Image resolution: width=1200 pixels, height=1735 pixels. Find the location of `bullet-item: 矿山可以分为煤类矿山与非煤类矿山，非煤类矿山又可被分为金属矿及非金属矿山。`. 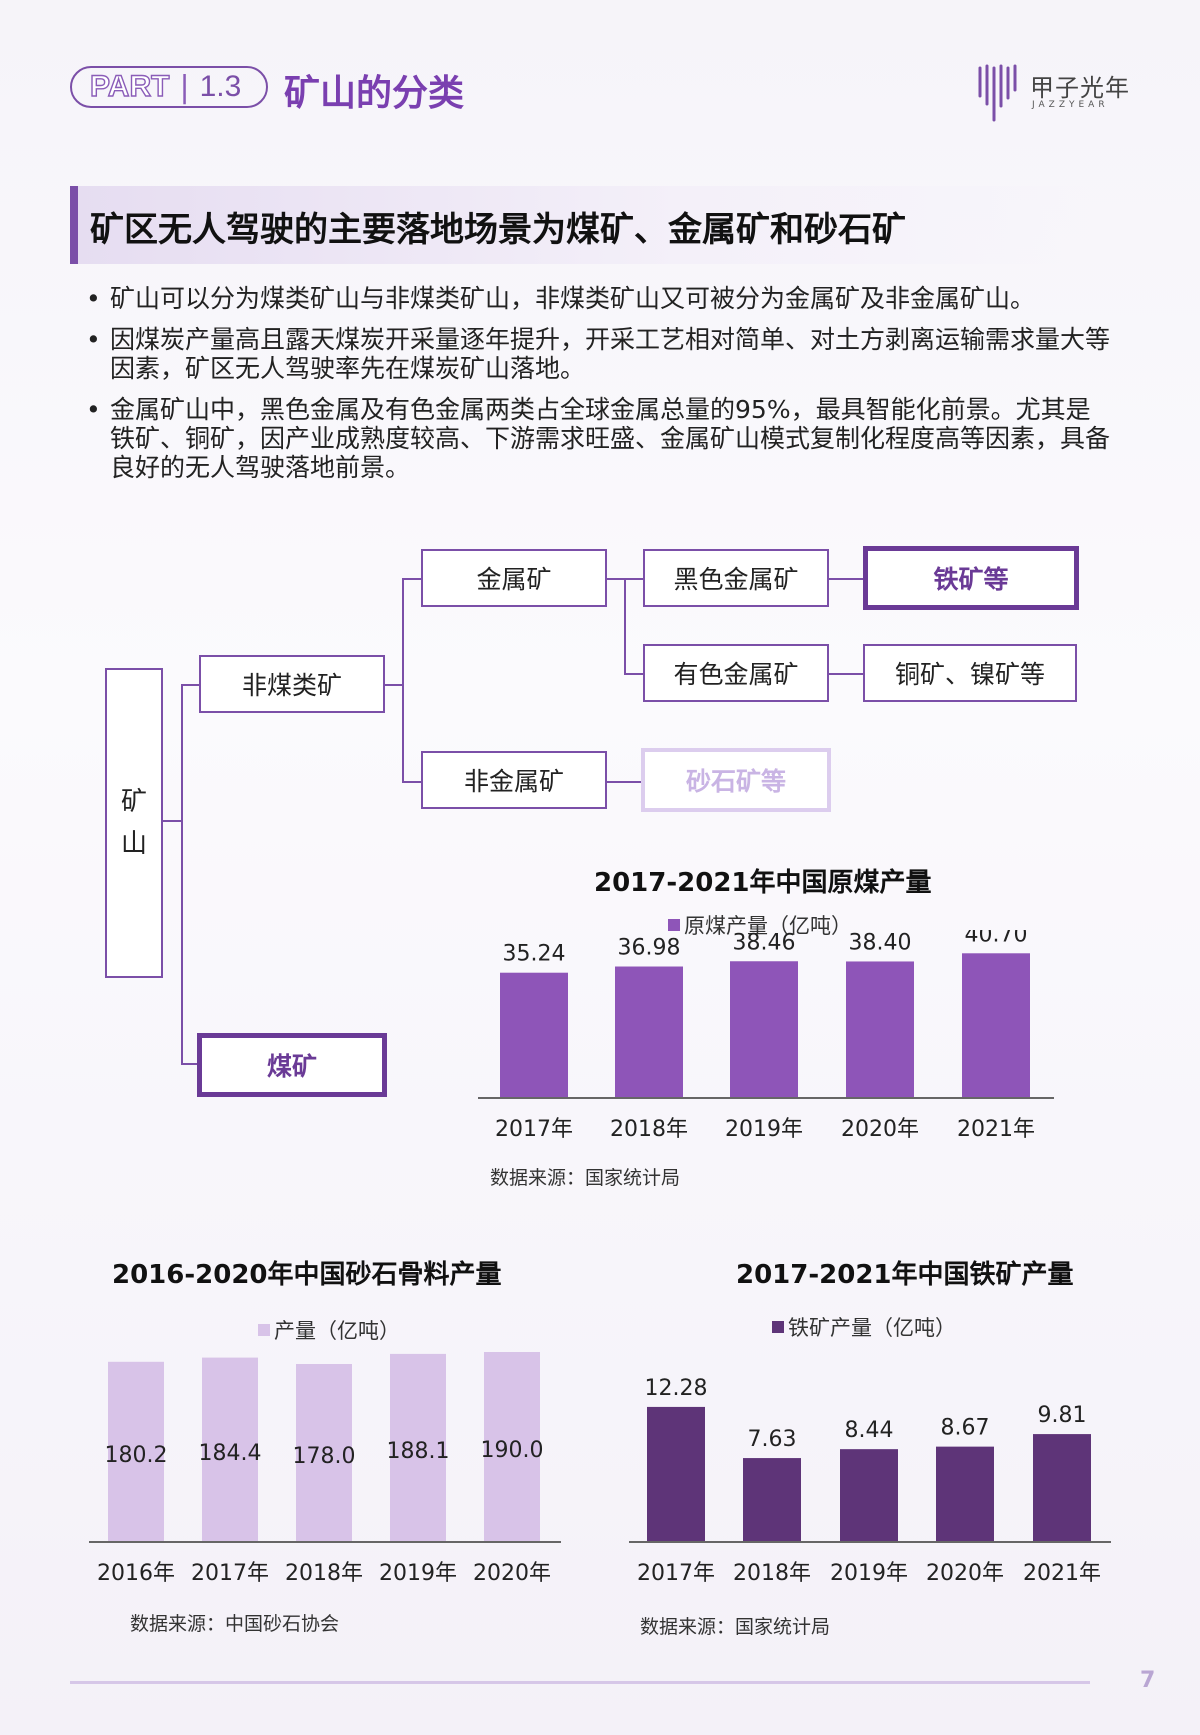

bullet-item: 矿山可以分为煤类矿山与非煤类矿山，非煤类矿山又可被分为金属矿及非金属矿山。 is located at coordinates (597, 298).